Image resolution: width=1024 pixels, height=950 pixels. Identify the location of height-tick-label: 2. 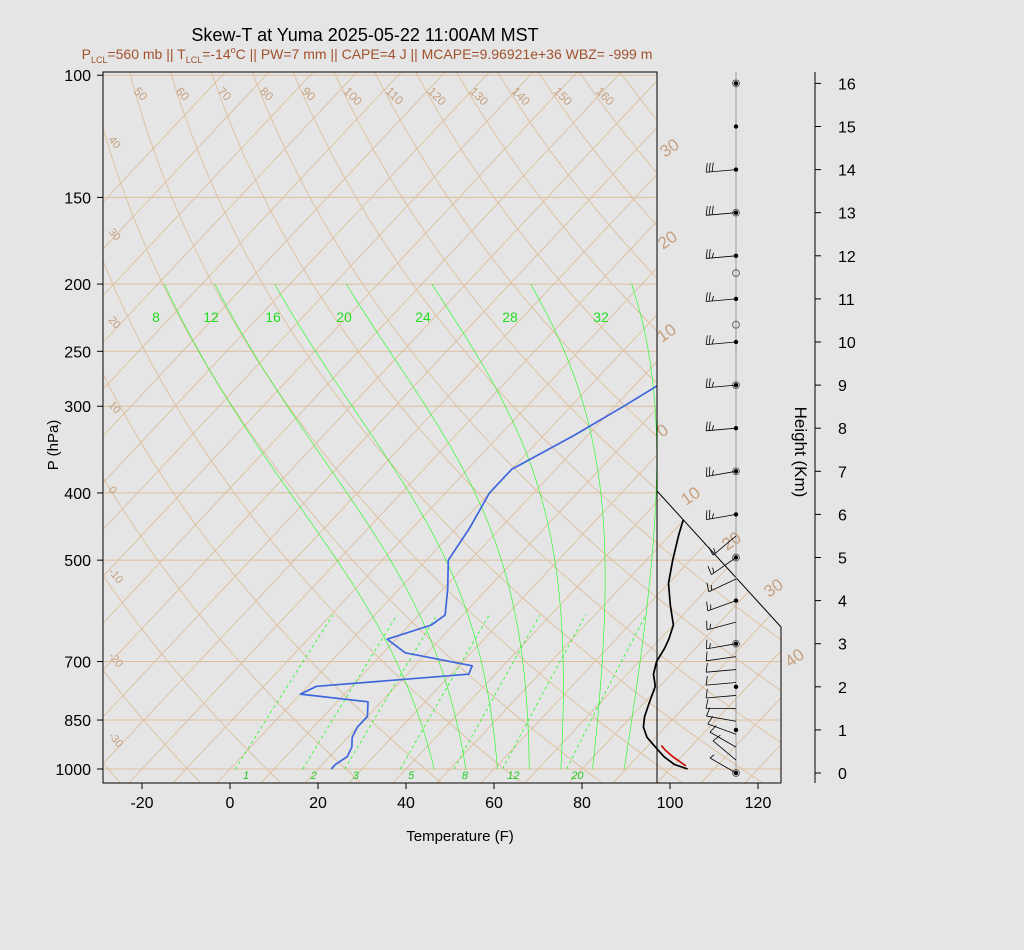
(842, 688).